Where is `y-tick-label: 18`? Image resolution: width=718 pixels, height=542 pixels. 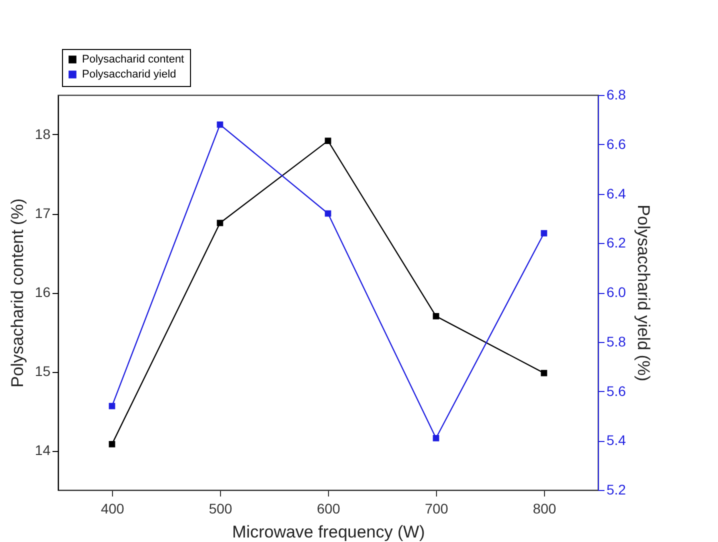 y-tick-label: 18 is located at coordinates (42, 134).